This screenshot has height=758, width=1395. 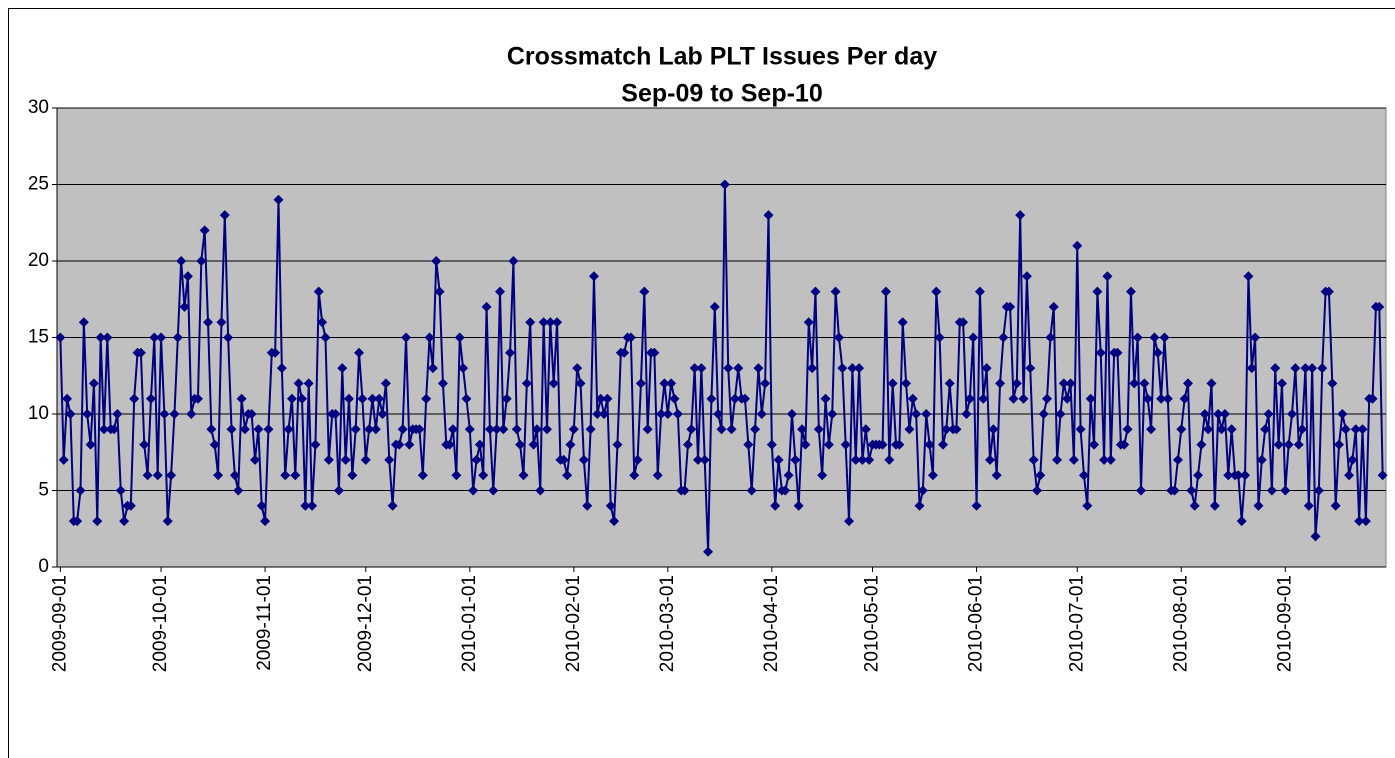 What do you see at coordinates (722, 57) in the screenshot?
I see `chart-title: Crossmatch Lab PLT Issues Per day` at bounding box center [722, 57].